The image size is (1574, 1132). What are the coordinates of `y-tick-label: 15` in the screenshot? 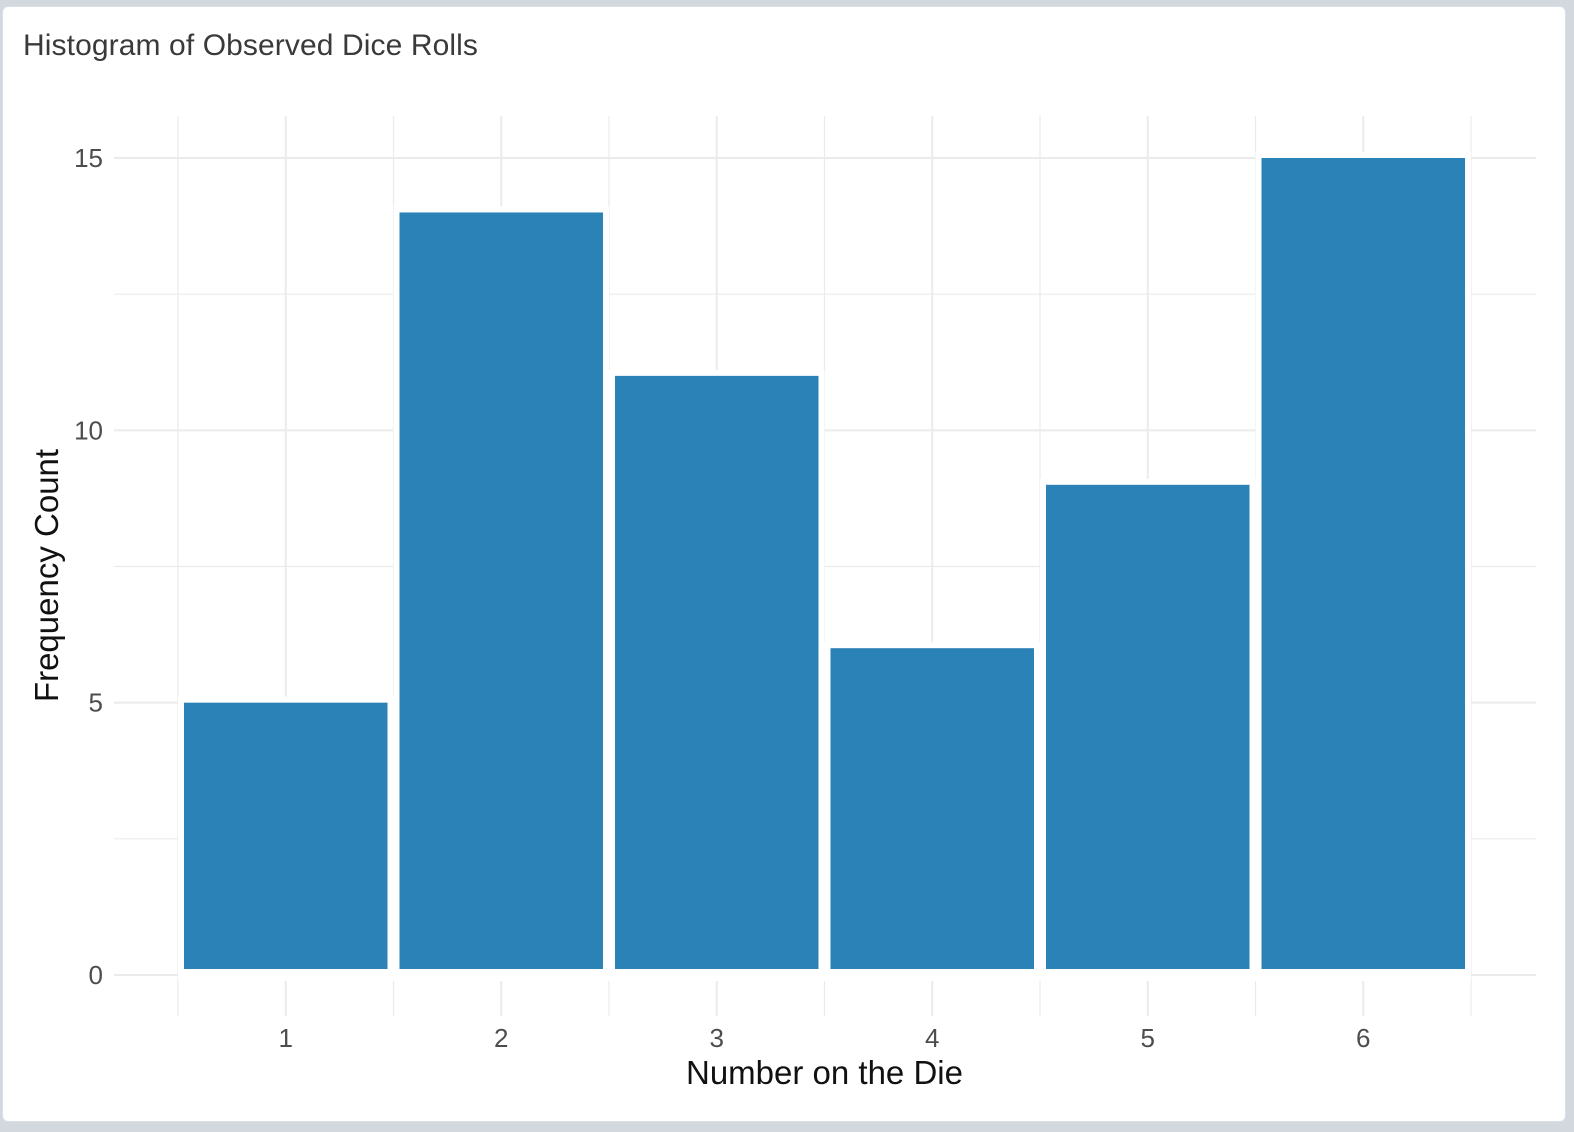 It's located at (88, 158).